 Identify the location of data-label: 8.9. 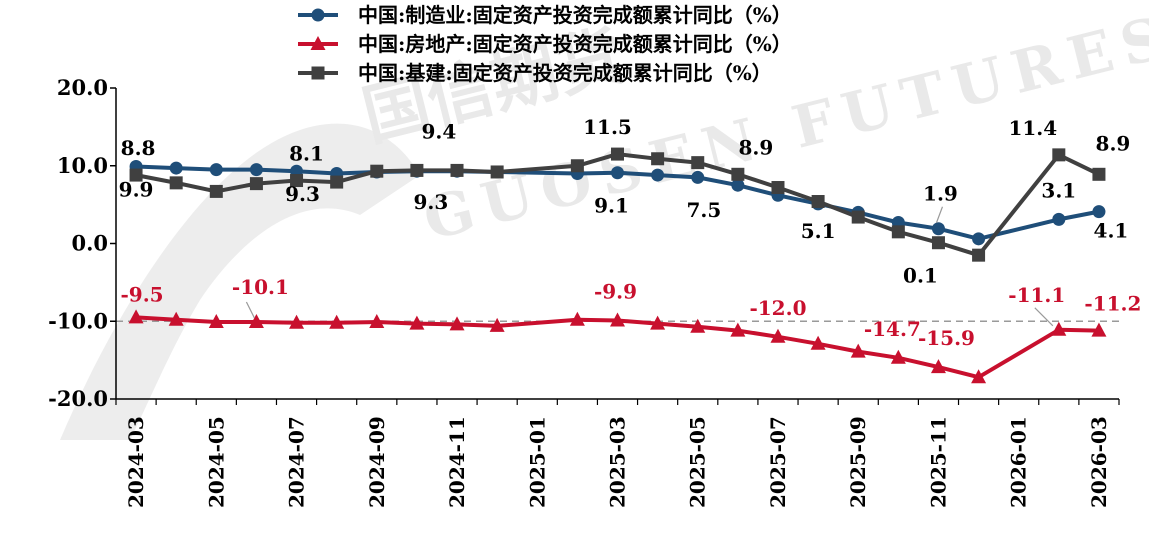
(1113, 143).